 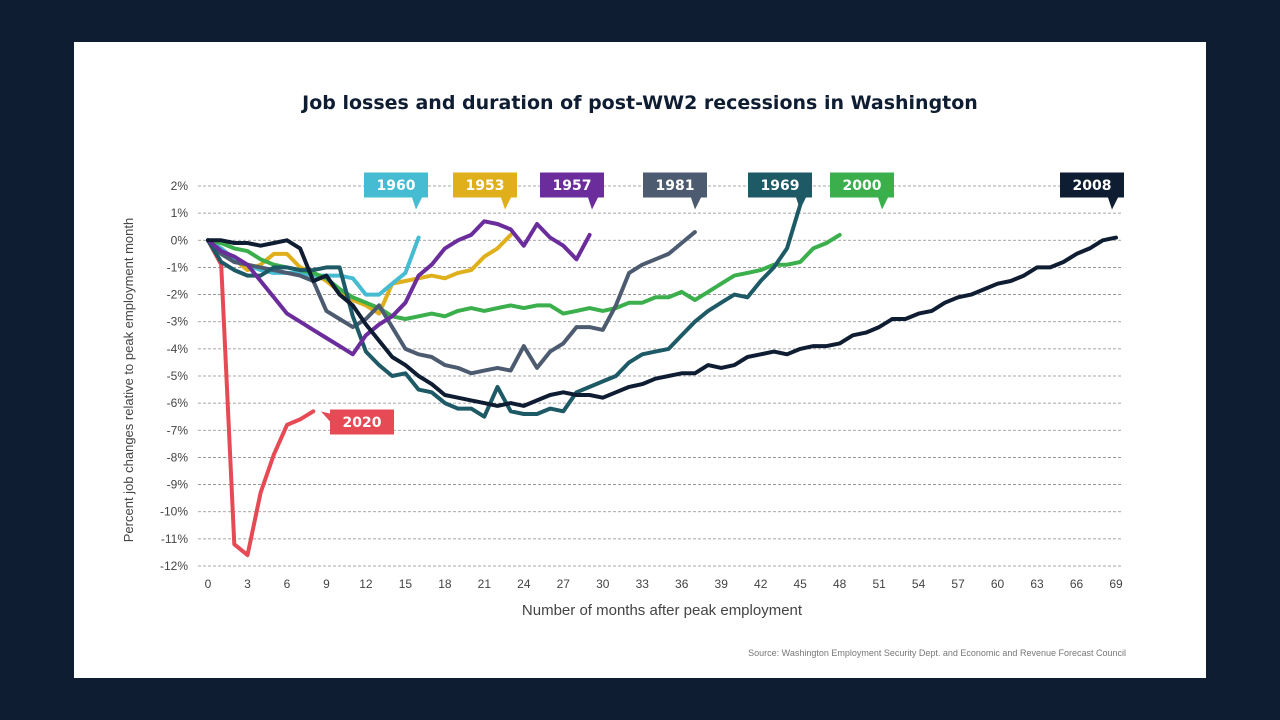 What do you see at coordinates (178, 267) in the screenshot?
I see `y-tick-label: -1%` at bounding box center [178, 267].